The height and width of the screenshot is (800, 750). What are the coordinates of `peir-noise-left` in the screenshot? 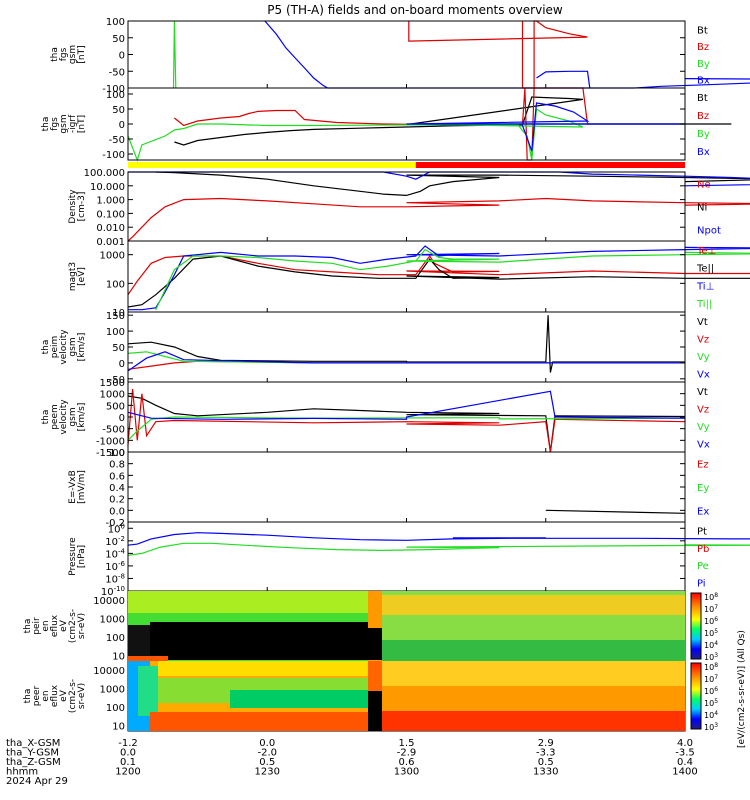 It's located at (139, 643).